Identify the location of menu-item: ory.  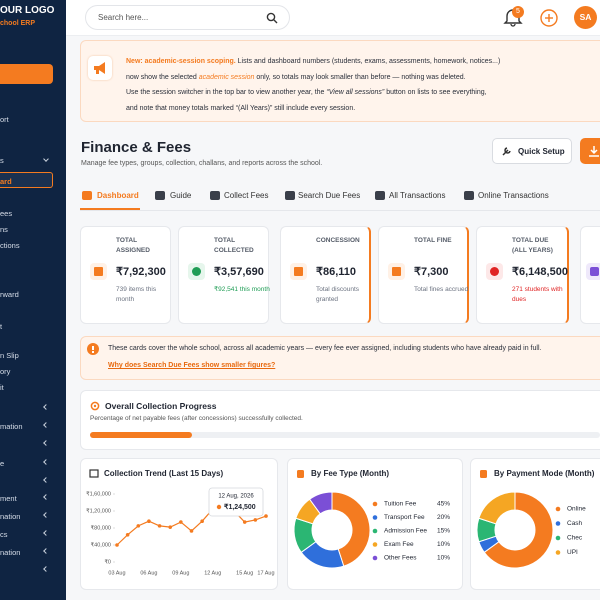
(5, 371).